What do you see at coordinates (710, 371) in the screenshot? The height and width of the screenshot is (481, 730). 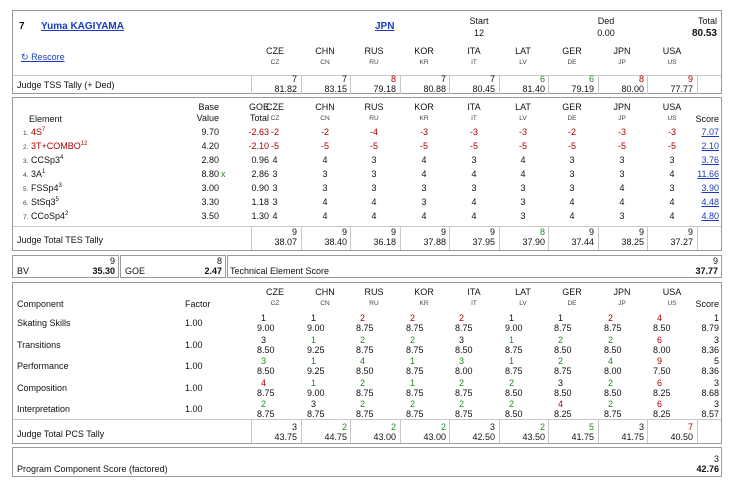 I see `component-score: 8.36` at bounding box center [710, 371].